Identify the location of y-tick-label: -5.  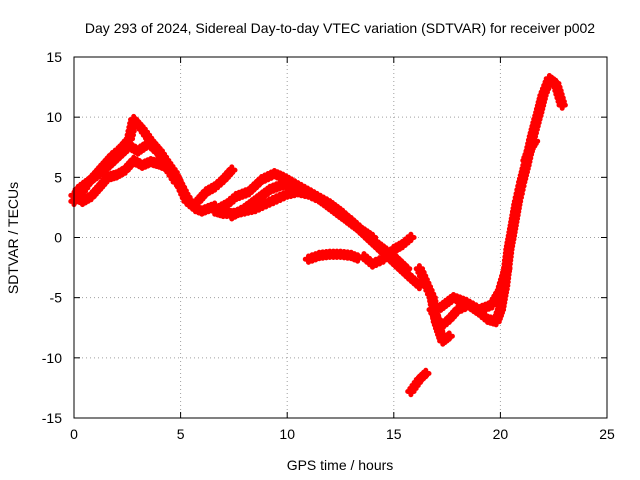
(56, 298).